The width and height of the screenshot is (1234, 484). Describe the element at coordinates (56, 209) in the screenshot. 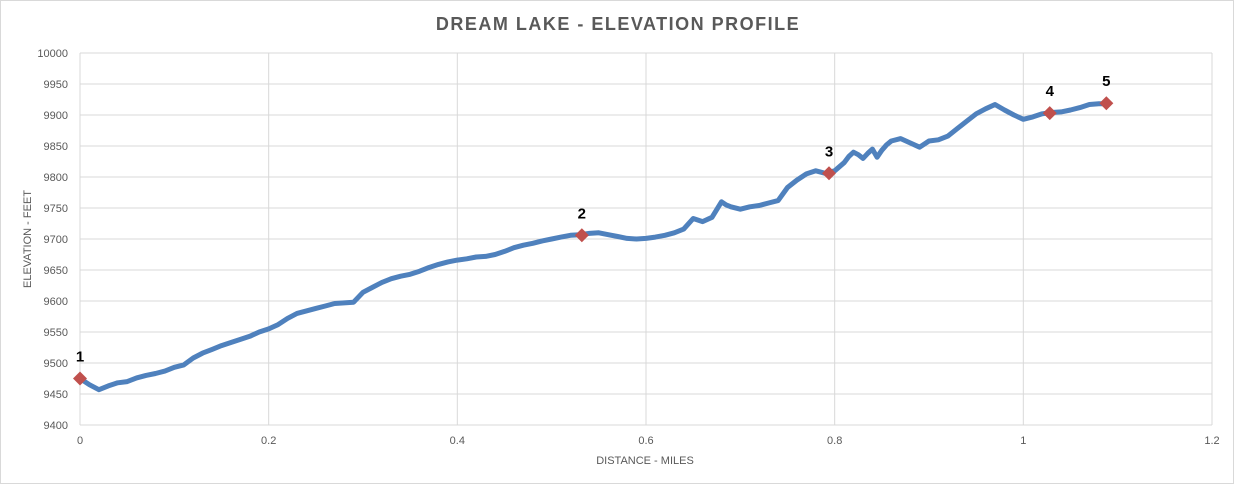

I see `y-tick-label: 9750` at that location.